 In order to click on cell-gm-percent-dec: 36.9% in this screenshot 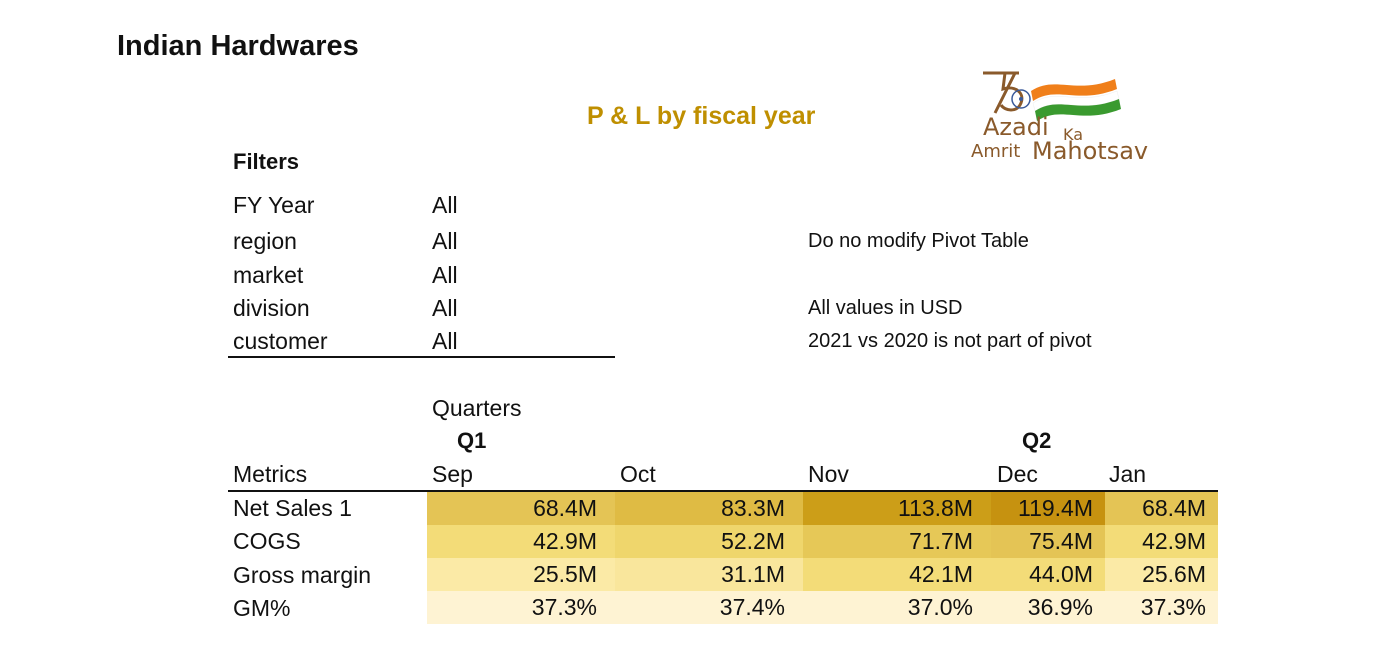, I will do `click(1048, 607)`.